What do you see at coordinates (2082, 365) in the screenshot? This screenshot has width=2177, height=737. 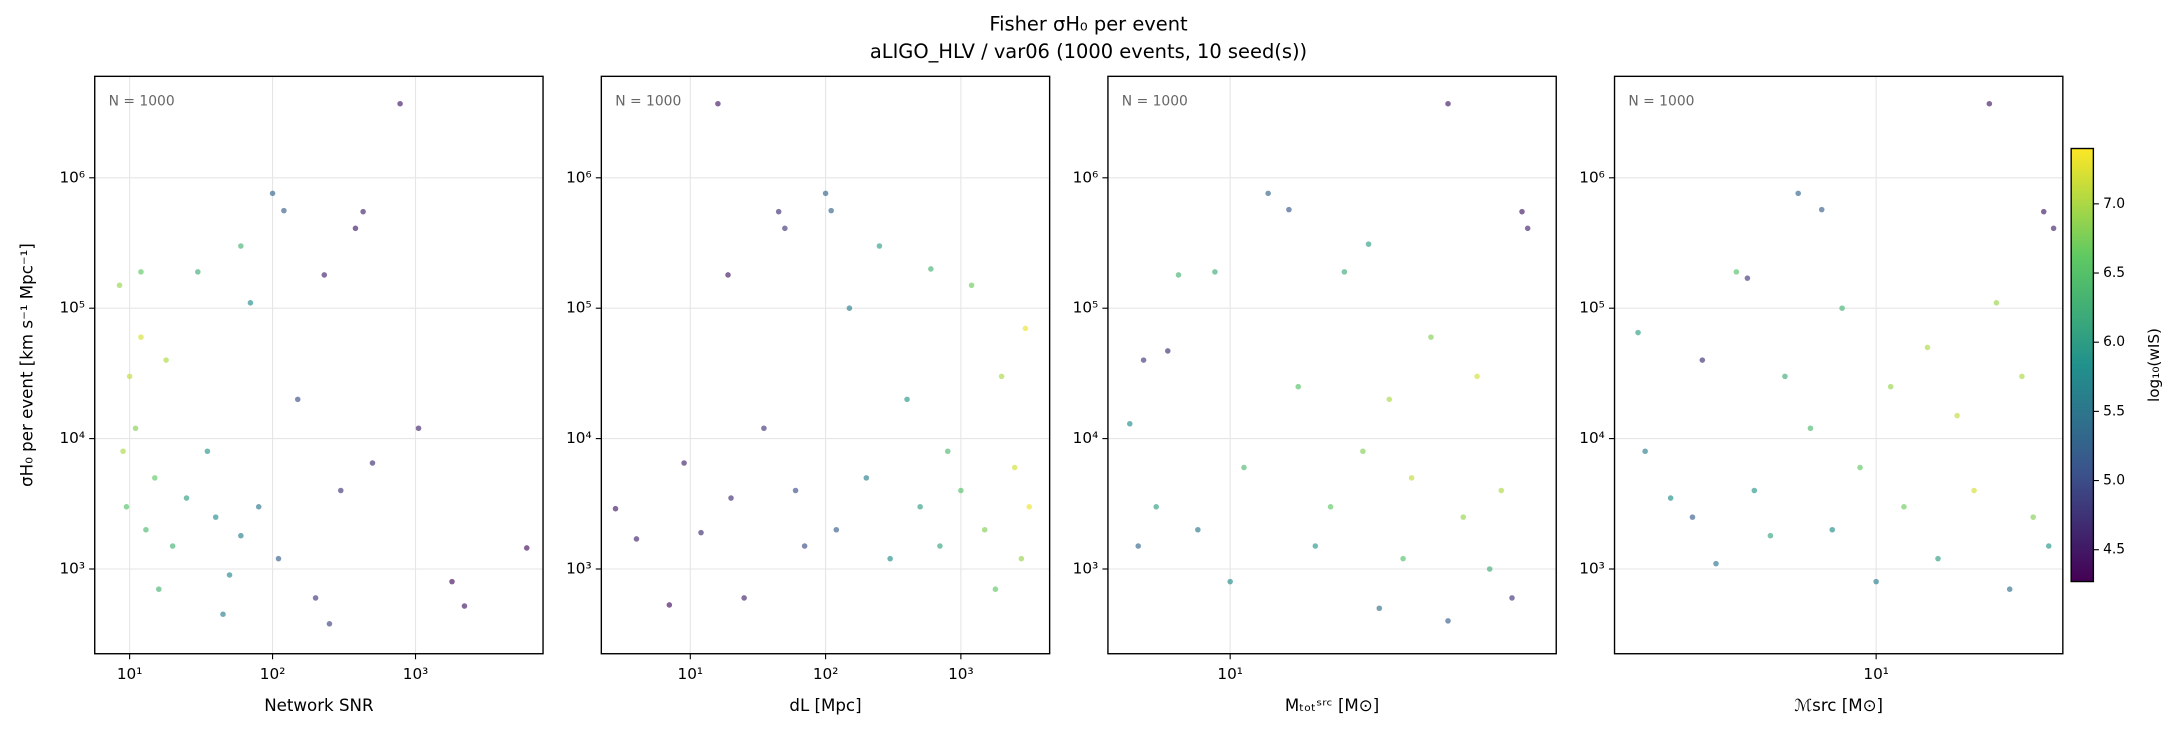 I see `colorbar` at bounding box center [2082, 365].